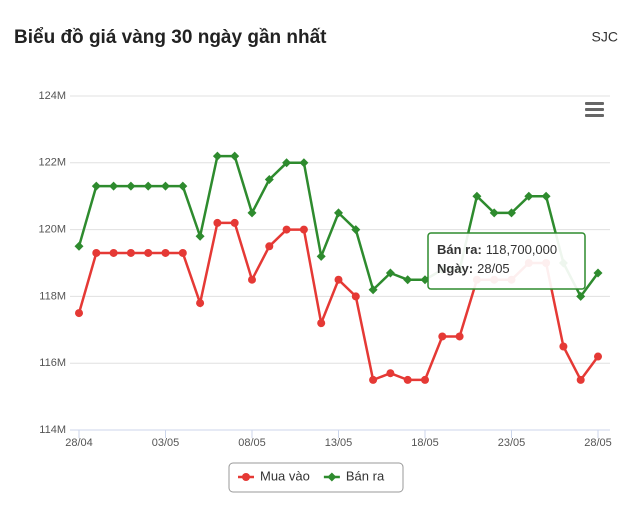  What do you see at coordinates (598, 443) in the screenshot?
I see `x-tick-label: 28/05` at bounding box center [598, 443].